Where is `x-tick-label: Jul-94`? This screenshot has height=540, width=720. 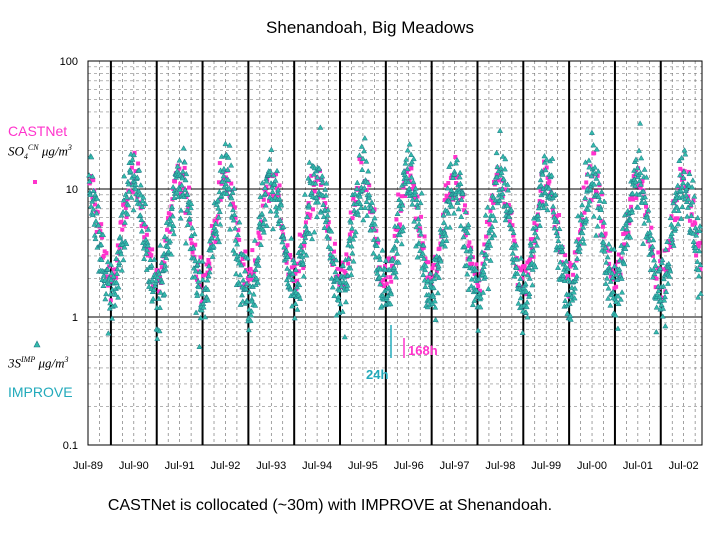 x-tick-label: Jul-94 is located at coordinates (317, 466).